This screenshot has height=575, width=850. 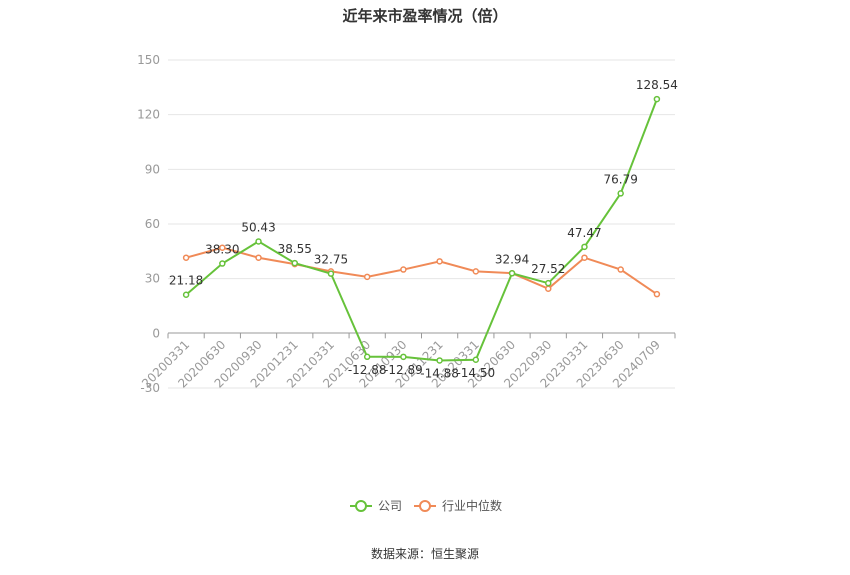 What do you see at coordinates (150, 388) in the screenshot?
I see `y-tick-label: -30` at bounding box center [150, 388].